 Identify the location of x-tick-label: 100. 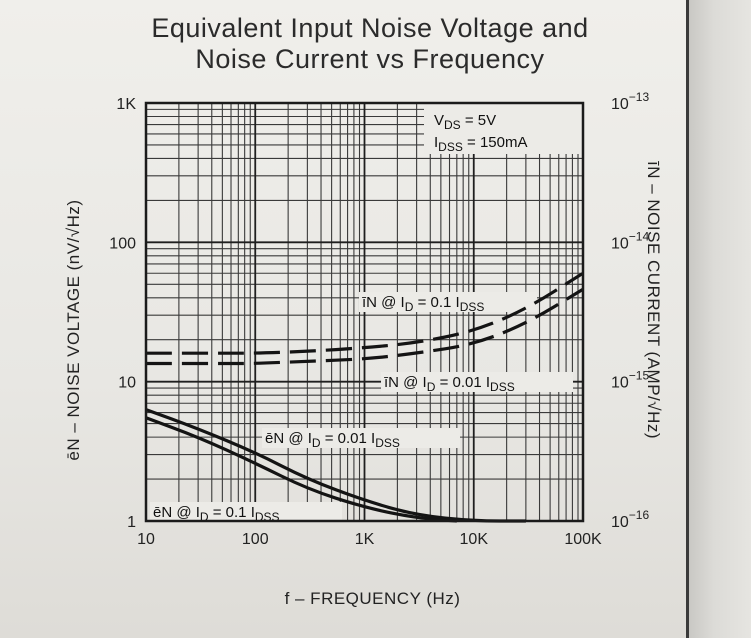
(255, 539).